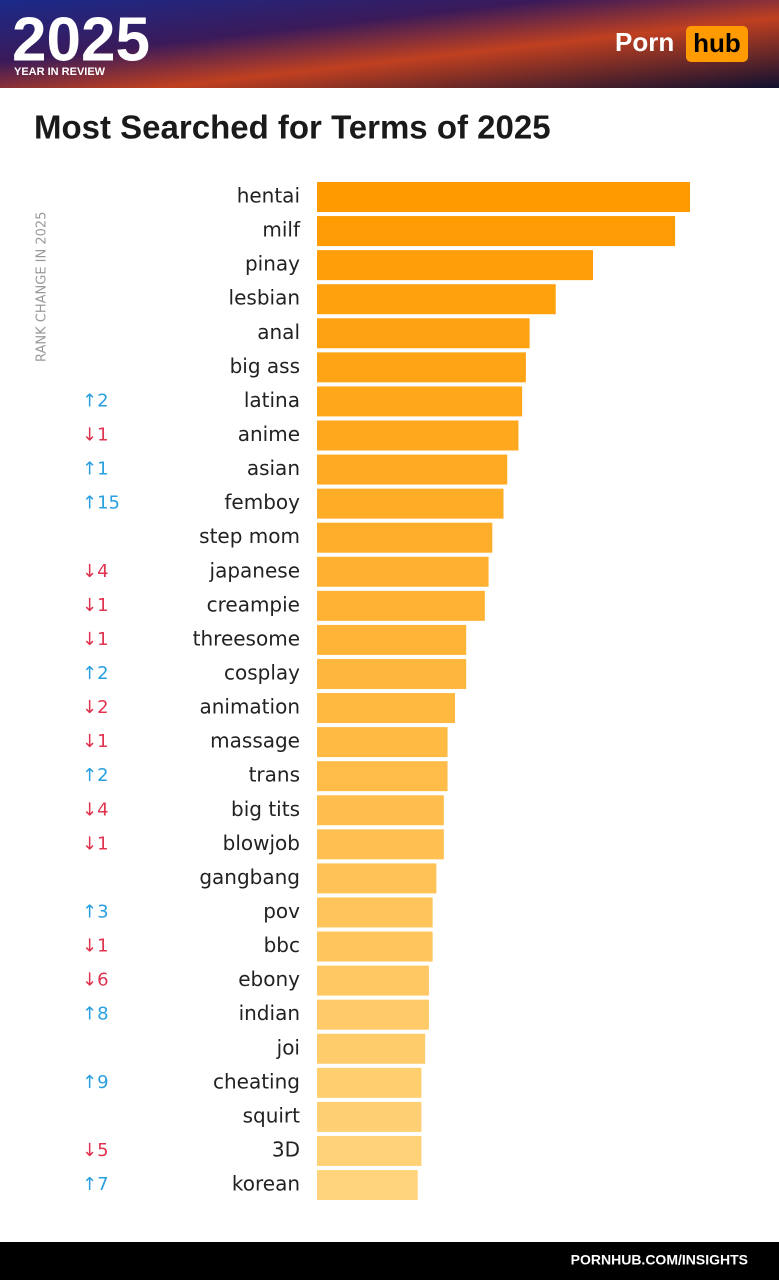  What do you see at coordinates (246, 638) in the screenshot?
I see `category-label: threesome` at bounding box center [246, 638].